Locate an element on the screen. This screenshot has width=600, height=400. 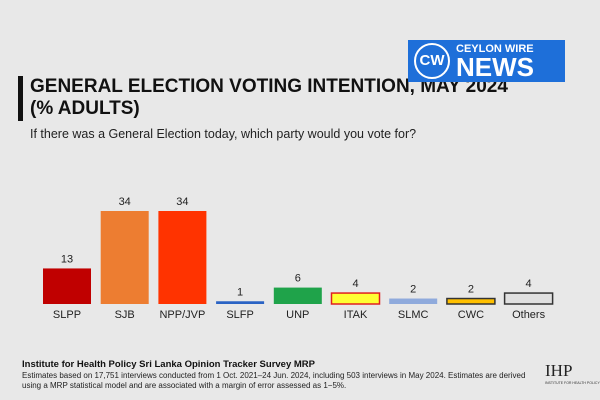
value-label: 1 is located at coordinates (240, 292).